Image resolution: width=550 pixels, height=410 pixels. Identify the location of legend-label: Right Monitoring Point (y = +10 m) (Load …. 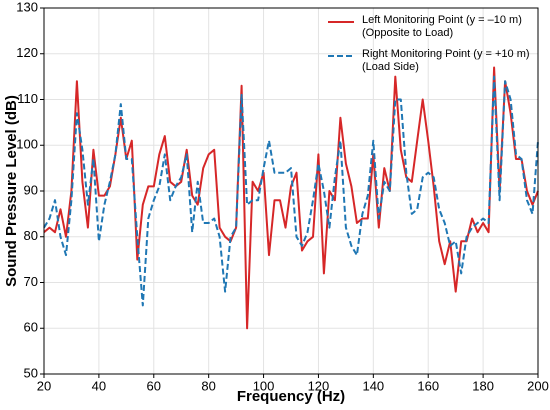
(446, 60).